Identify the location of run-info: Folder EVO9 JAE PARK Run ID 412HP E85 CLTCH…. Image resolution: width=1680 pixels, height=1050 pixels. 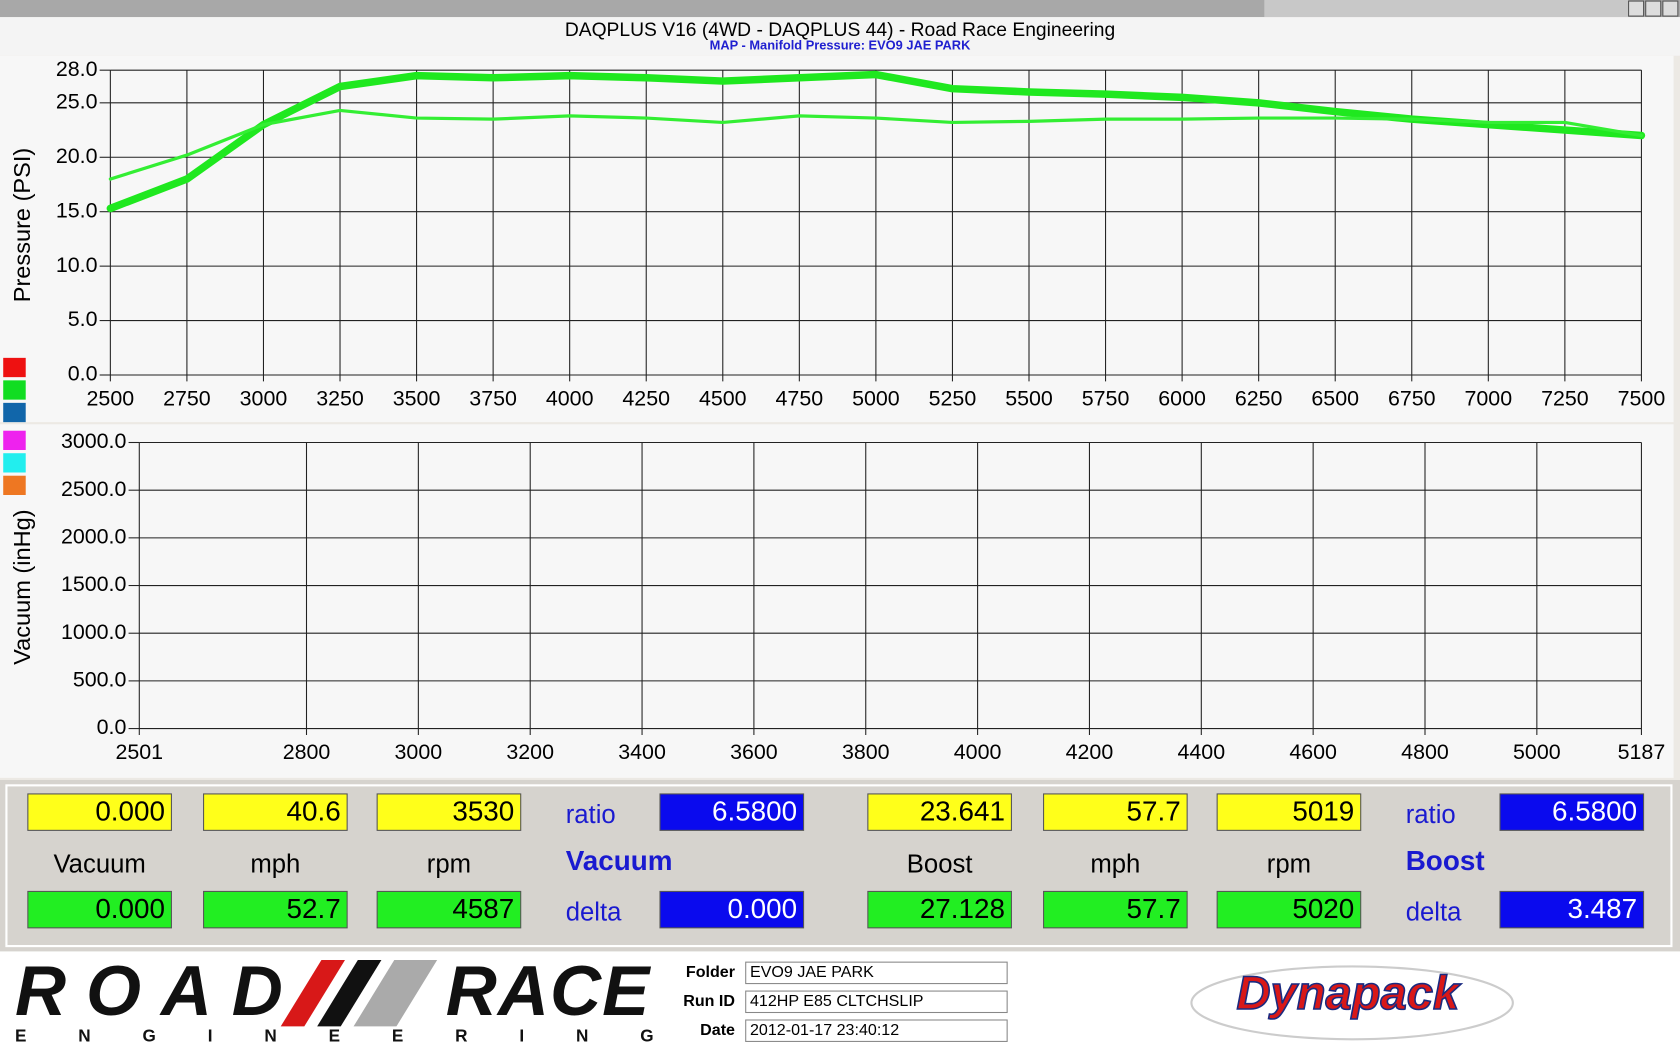
(845, 1001).